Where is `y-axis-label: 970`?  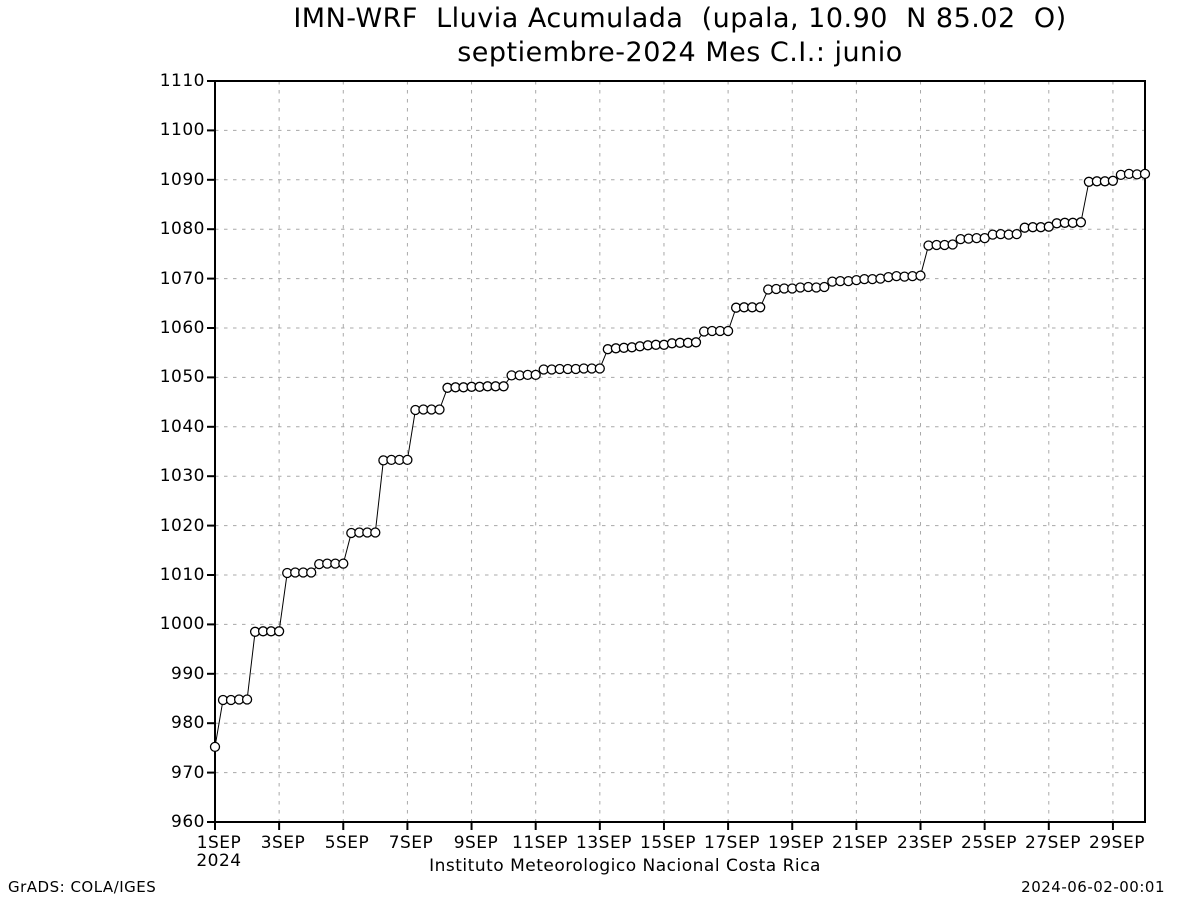 y-axis-label: 970 is located at coordinates (188, 773).